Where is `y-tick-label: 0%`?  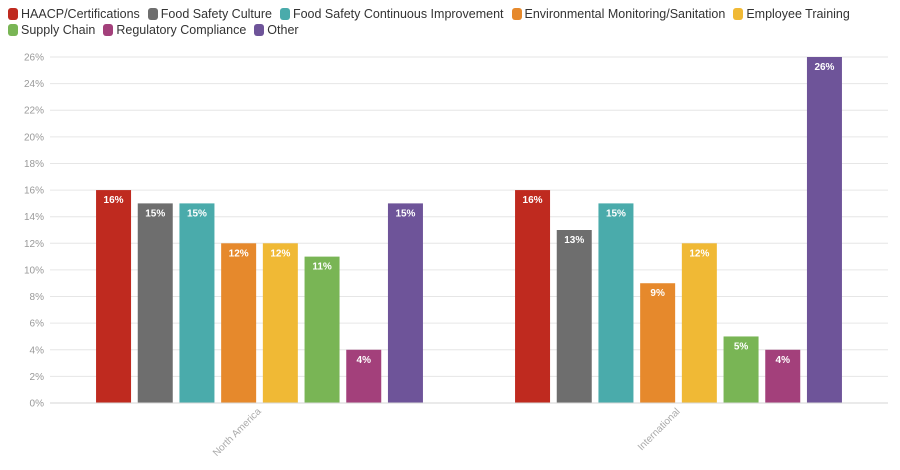 y-tick-label: 0% is located at coordinates (37, 404).